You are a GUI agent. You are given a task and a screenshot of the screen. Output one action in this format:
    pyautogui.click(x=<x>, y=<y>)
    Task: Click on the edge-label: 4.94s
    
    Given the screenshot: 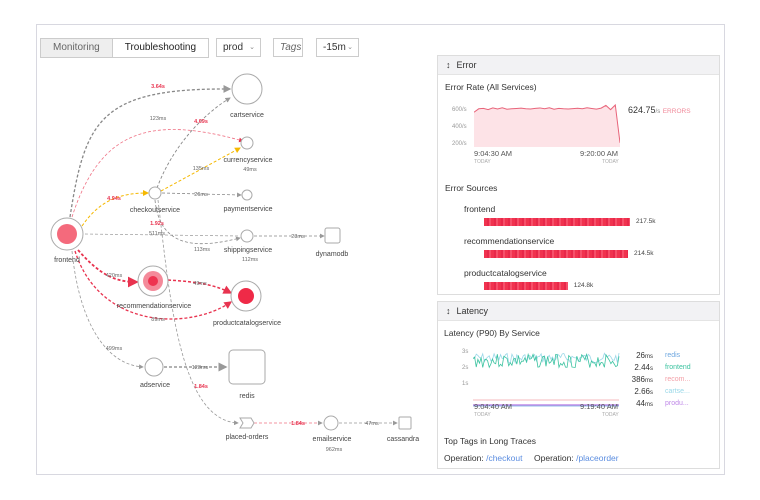 What is the action you would take?
    pyautogui.click(x=114, y=199)
    